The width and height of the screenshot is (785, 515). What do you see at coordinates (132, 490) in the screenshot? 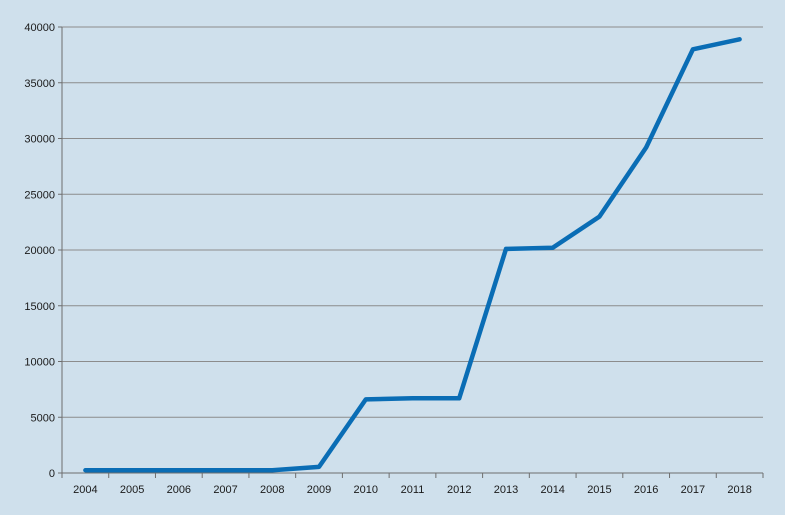
I see `x-tick-label: 2005` at bounding box center [132, 490].